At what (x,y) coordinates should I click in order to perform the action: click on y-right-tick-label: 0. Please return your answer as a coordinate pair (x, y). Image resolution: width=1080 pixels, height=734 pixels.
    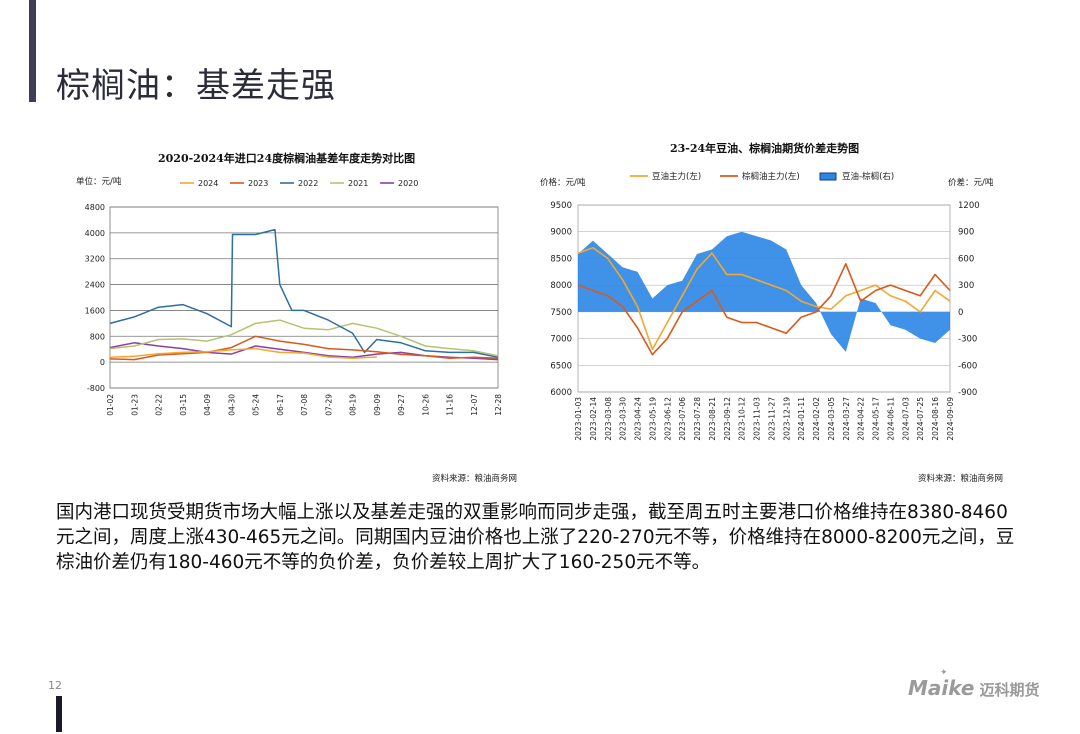
    Looking at the image, I should click on (960, 313).